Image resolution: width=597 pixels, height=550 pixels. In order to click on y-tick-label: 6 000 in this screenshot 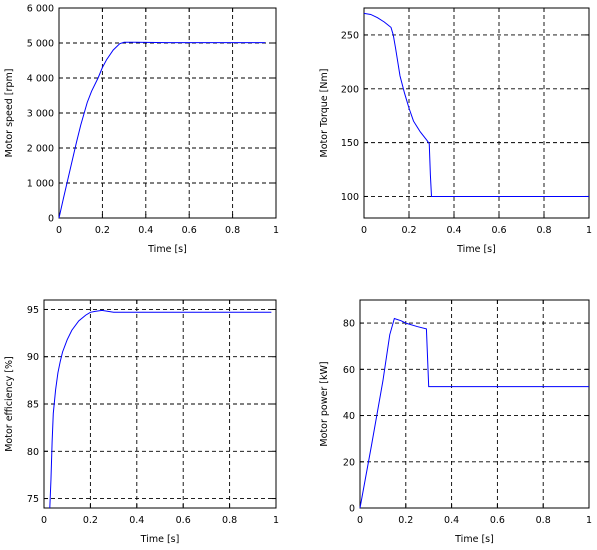, I will do `click(40, 9)`.